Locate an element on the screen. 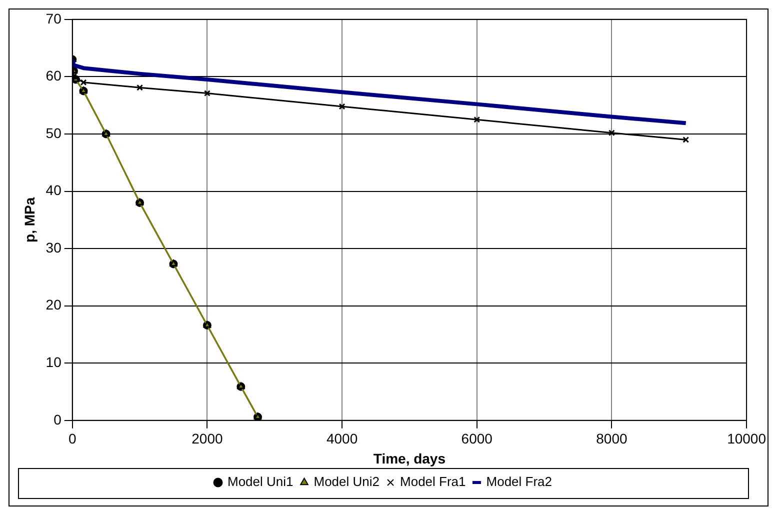 The width and height of the screenshot is (777, 515). legend-label: Model Fra1 is located at coordinates (433, 482).